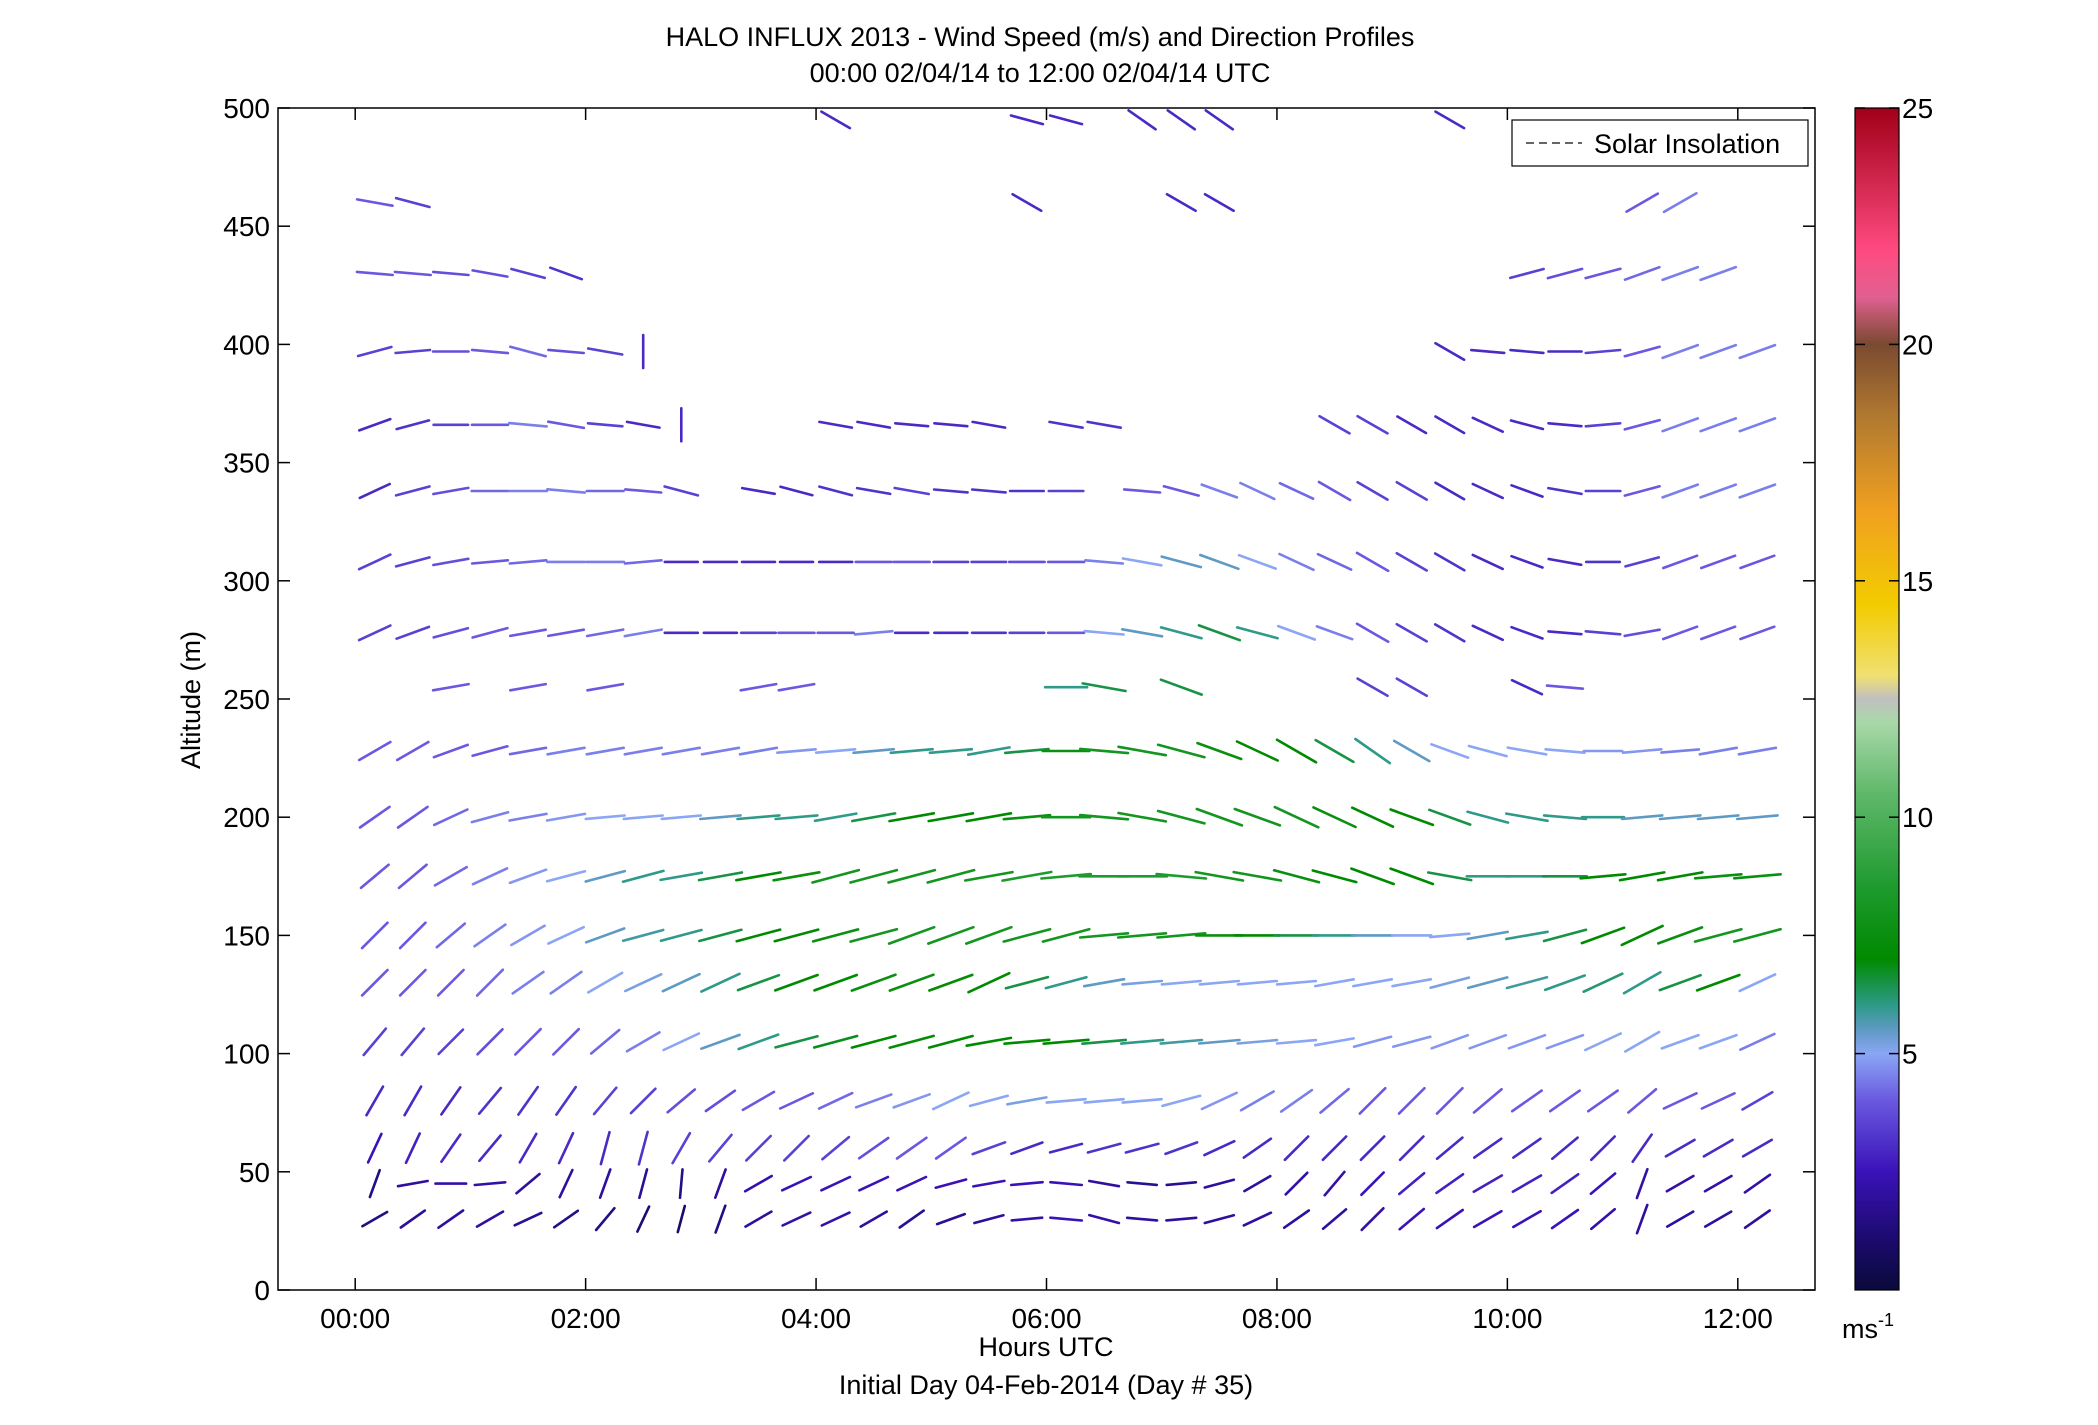  Describe the element at coordinates (246, 699) in the screenshot. I see `y-tick-label: 250` at that location.